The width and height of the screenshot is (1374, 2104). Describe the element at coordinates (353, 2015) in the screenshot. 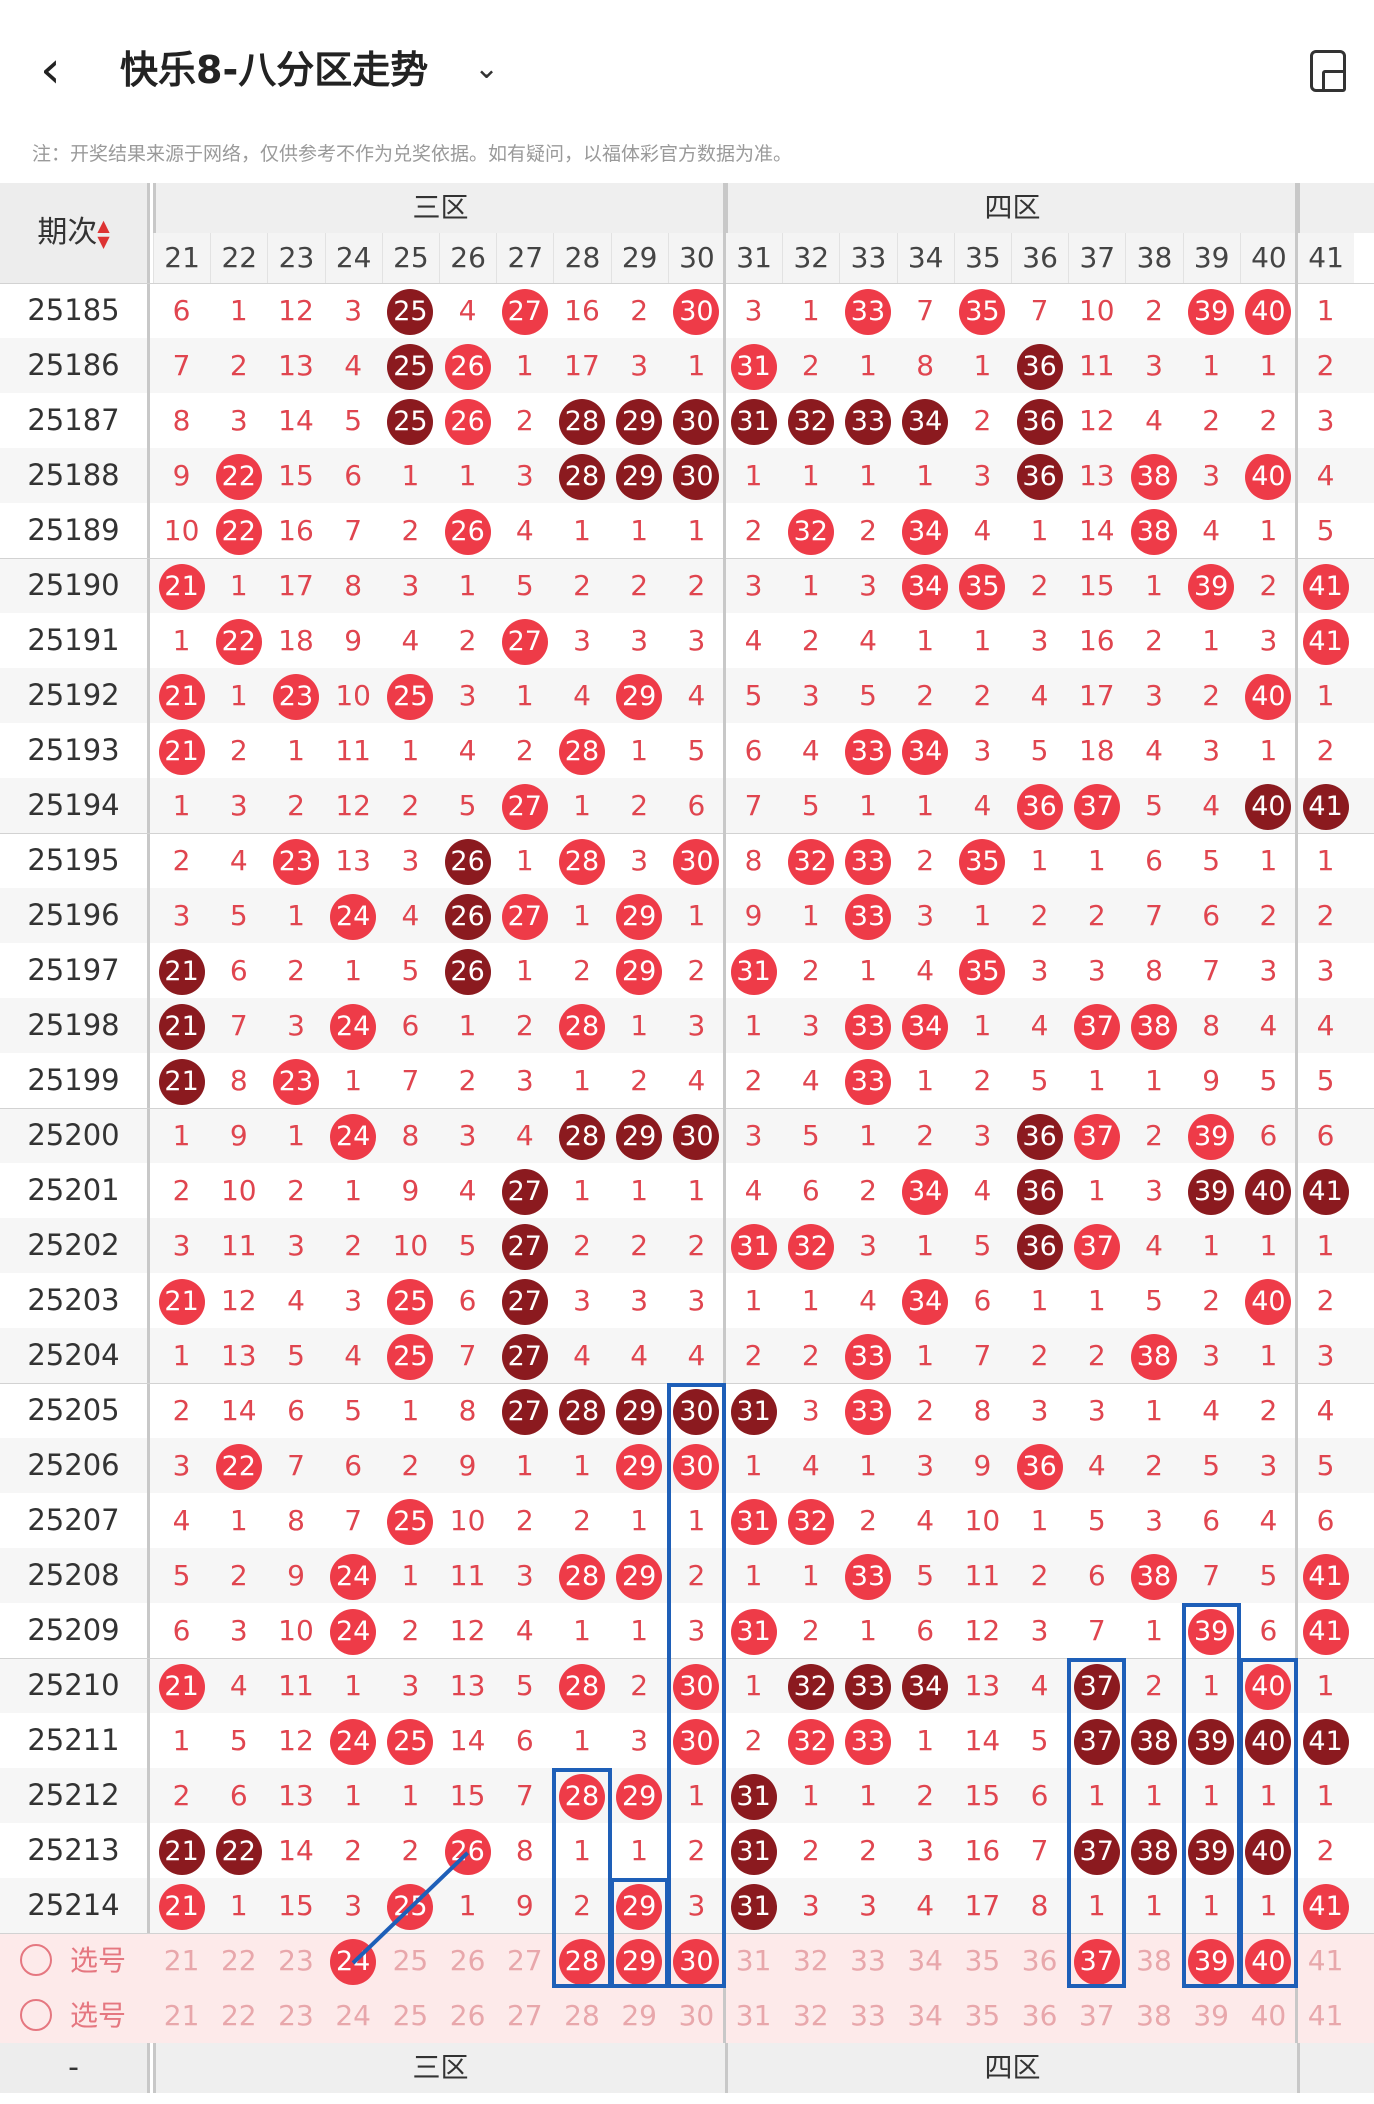

I see `pick-cell: 24` at that location.